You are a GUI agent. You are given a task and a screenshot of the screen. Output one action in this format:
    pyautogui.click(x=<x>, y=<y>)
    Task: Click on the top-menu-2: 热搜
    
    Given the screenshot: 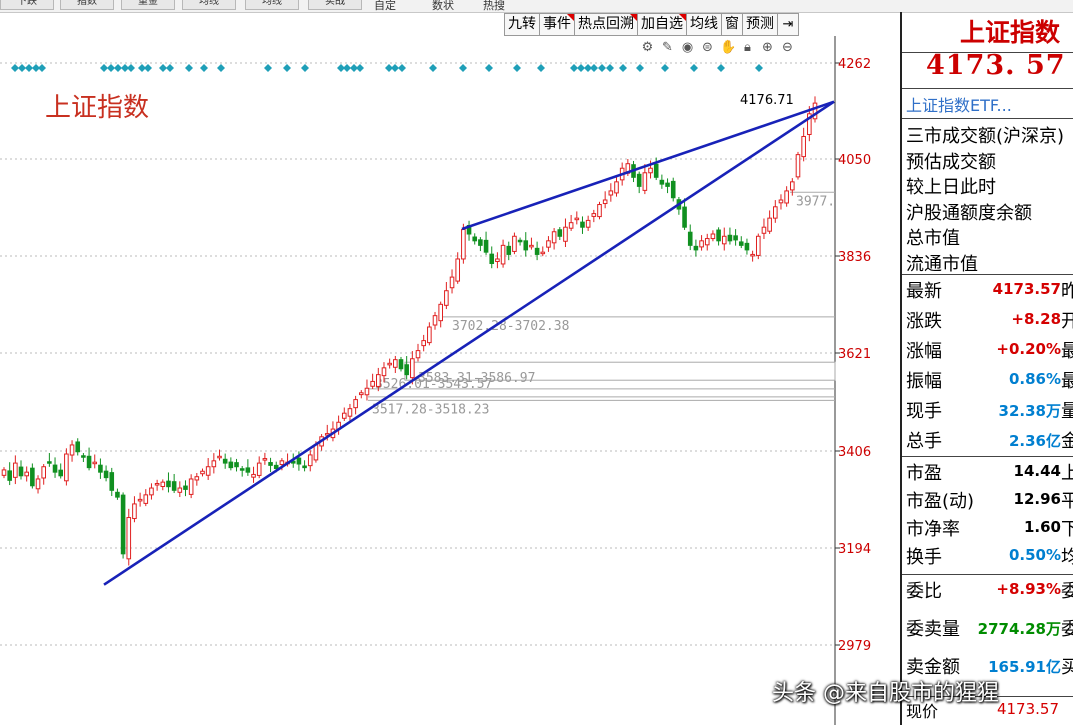 What is the action you would take?
    pyautogui.click(x=494, y=6)
    